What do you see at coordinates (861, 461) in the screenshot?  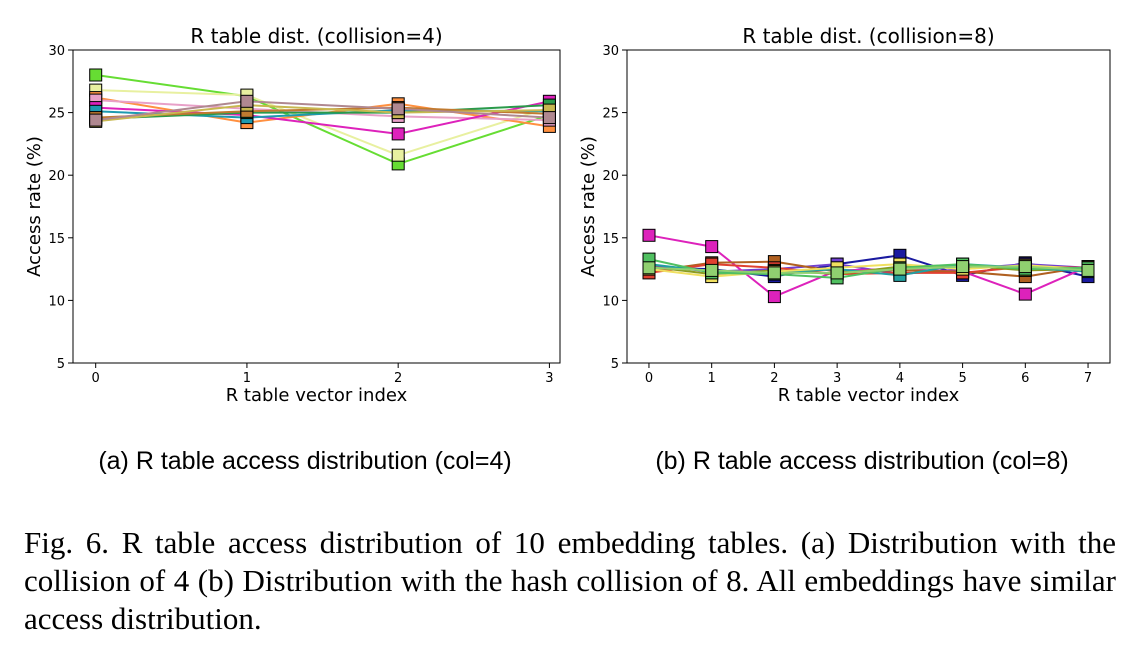 I see `panel-subcaption: (b) R table access distribution (col=8)` at bounding box center [861, 461].